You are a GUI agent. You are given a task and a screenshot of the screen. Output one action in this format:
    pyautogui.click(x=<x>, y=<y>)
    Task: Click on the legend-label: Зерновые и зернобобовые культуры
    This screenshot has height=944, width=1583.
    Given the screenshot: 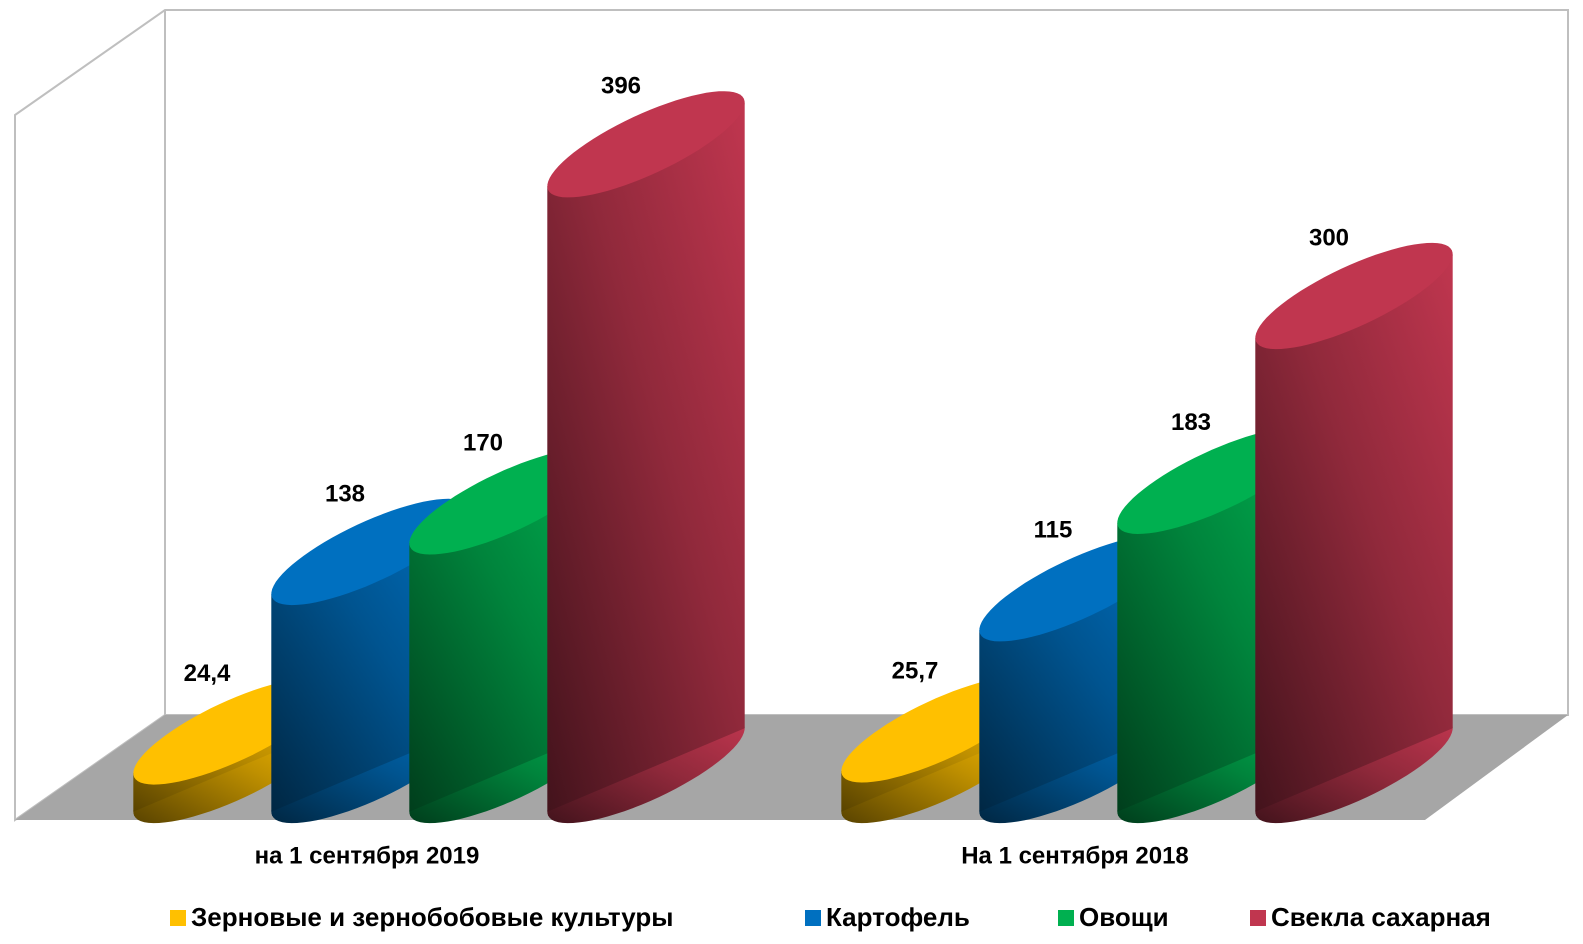 What is the action you would take?
    pyautogui.click(x=432, y=917)
    